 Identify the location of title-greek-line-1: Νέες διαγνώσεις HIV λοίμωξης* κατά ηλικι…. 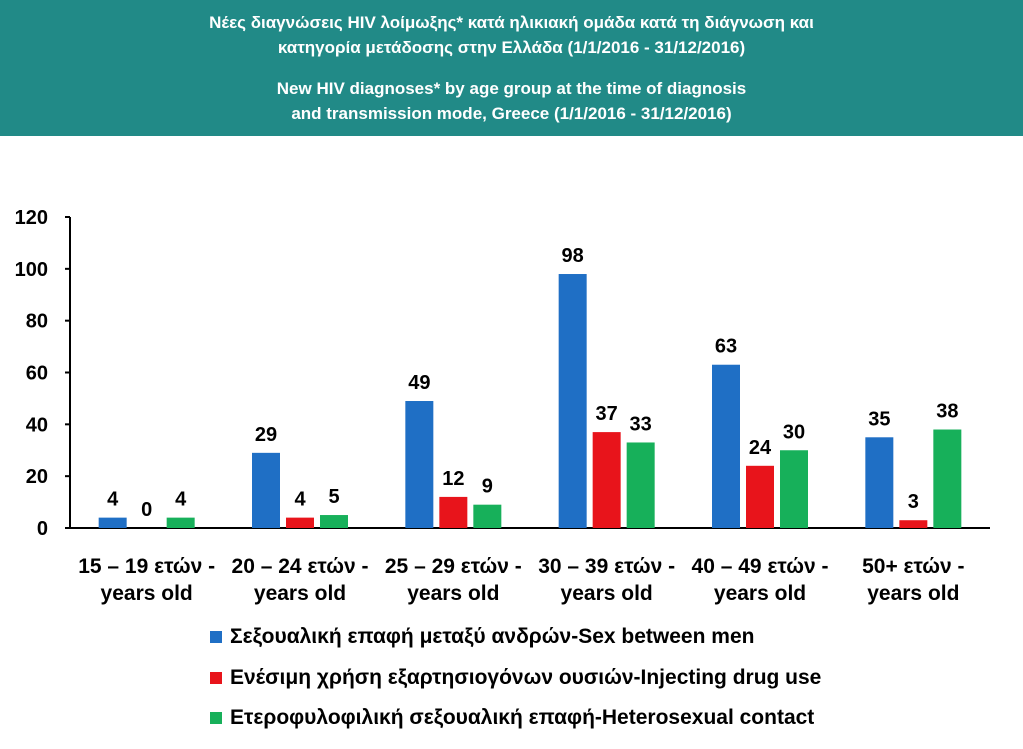
(511, 22).